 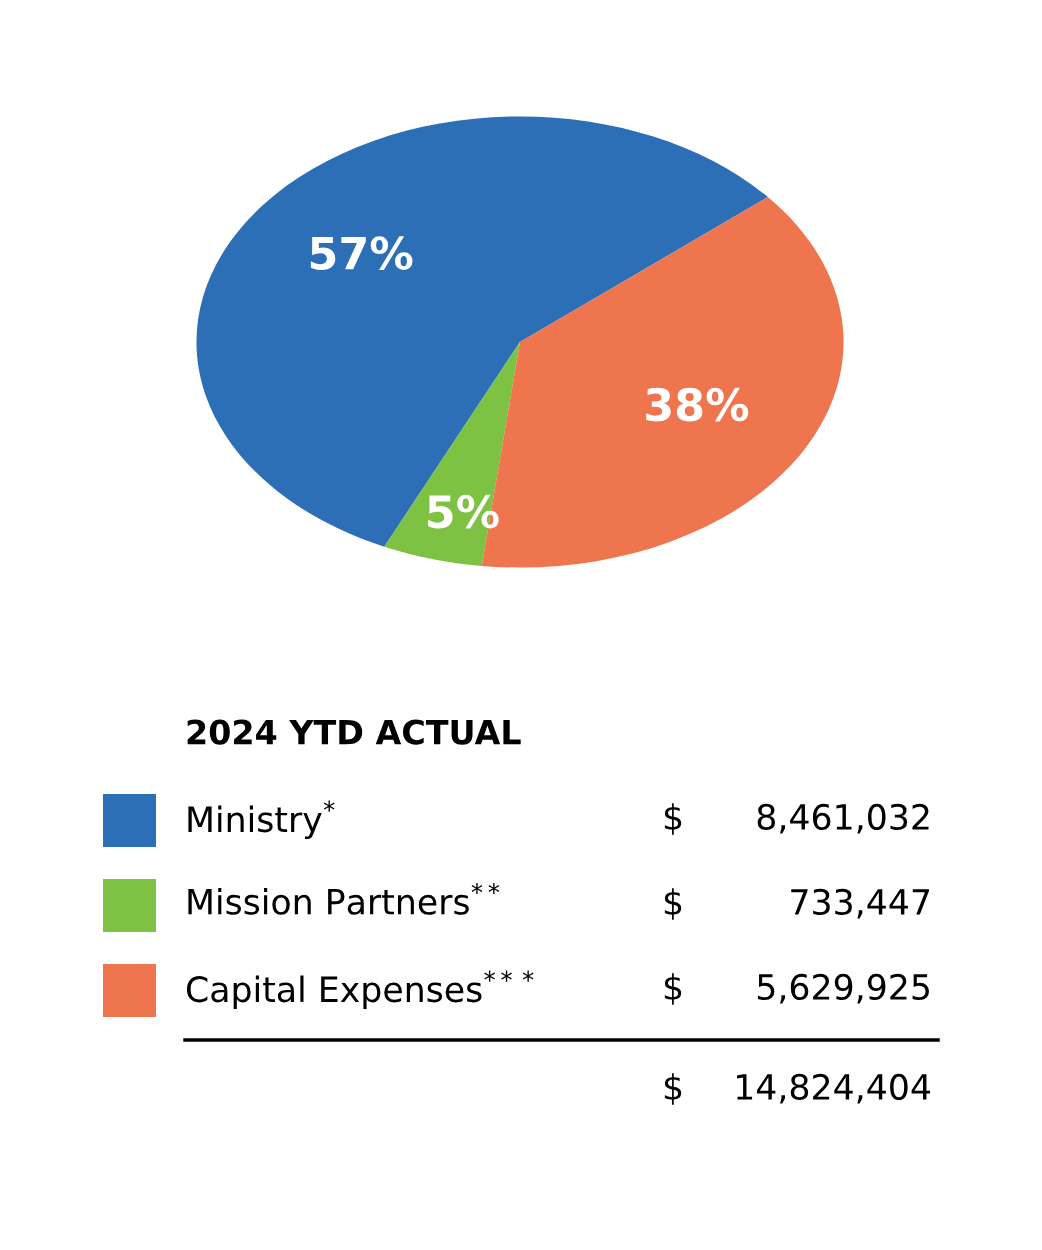 What do you see at coordinates (360, 990) in the screenshot?
I see `legend-label: Capital Expenses$^{***}$` at bounding box center [360, 990].